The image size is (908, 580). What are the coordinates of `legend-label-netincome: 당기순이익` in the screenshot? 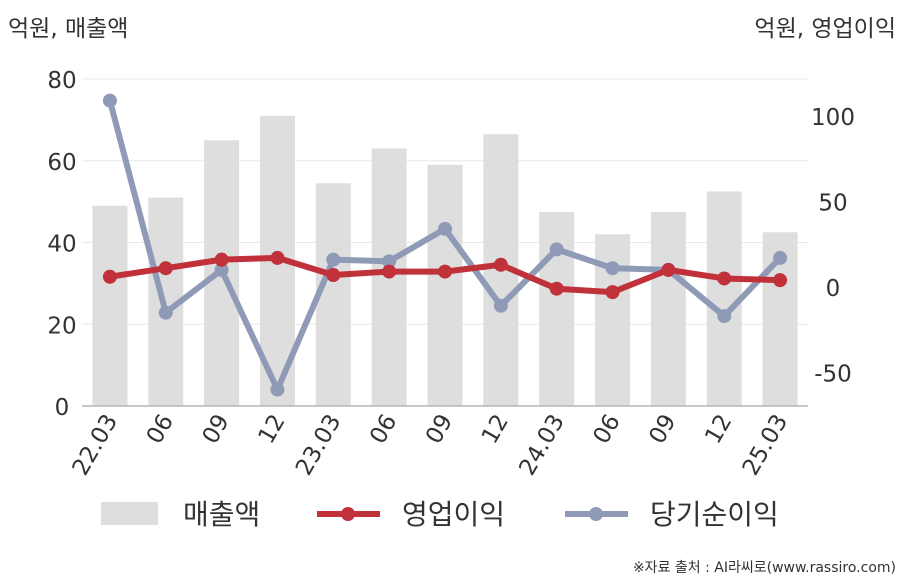 It's located at (714, 514).